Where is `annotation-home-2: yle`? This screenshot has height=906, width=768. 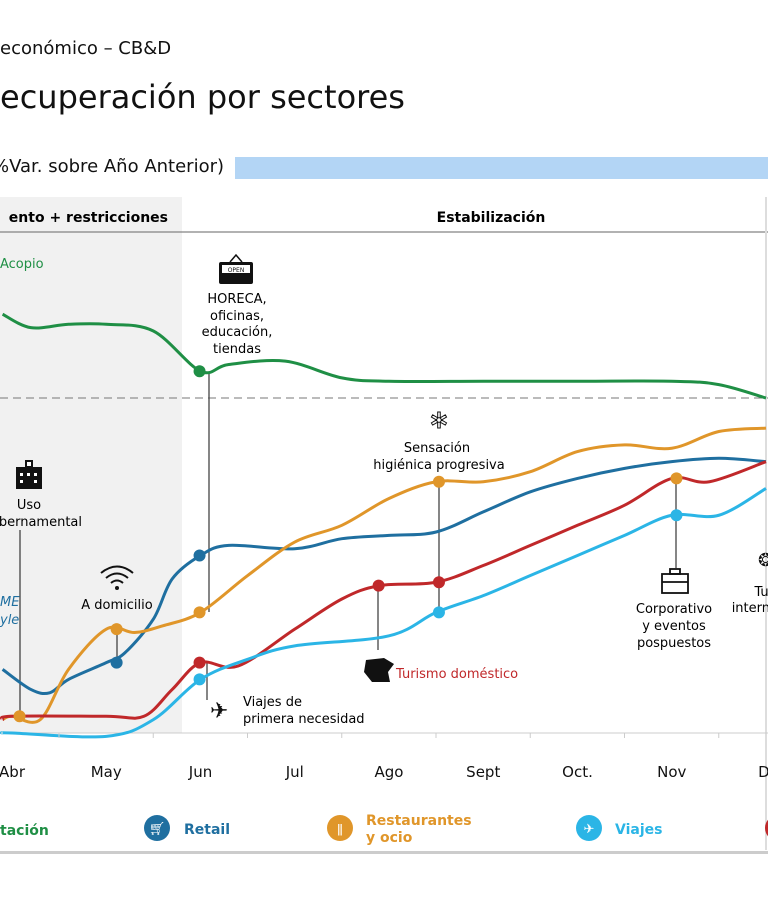 annotation-home-2: yle is located at coordinates (9, 620).